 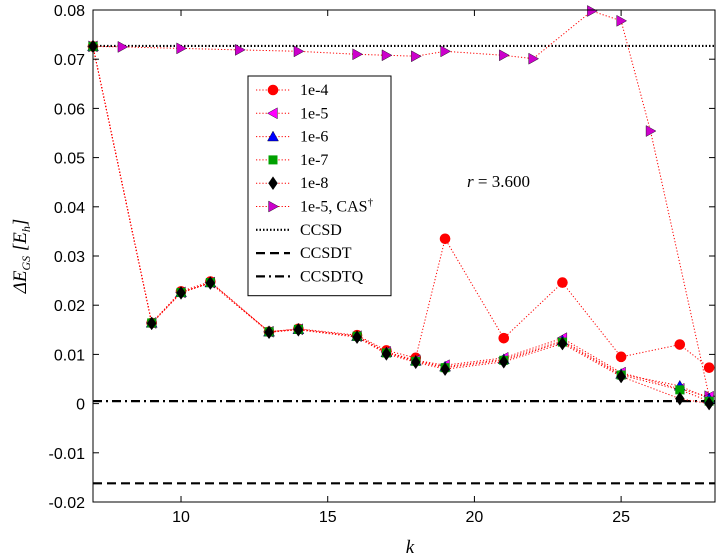 I want to click on legend-marker-square, so click(x=273, y=160).